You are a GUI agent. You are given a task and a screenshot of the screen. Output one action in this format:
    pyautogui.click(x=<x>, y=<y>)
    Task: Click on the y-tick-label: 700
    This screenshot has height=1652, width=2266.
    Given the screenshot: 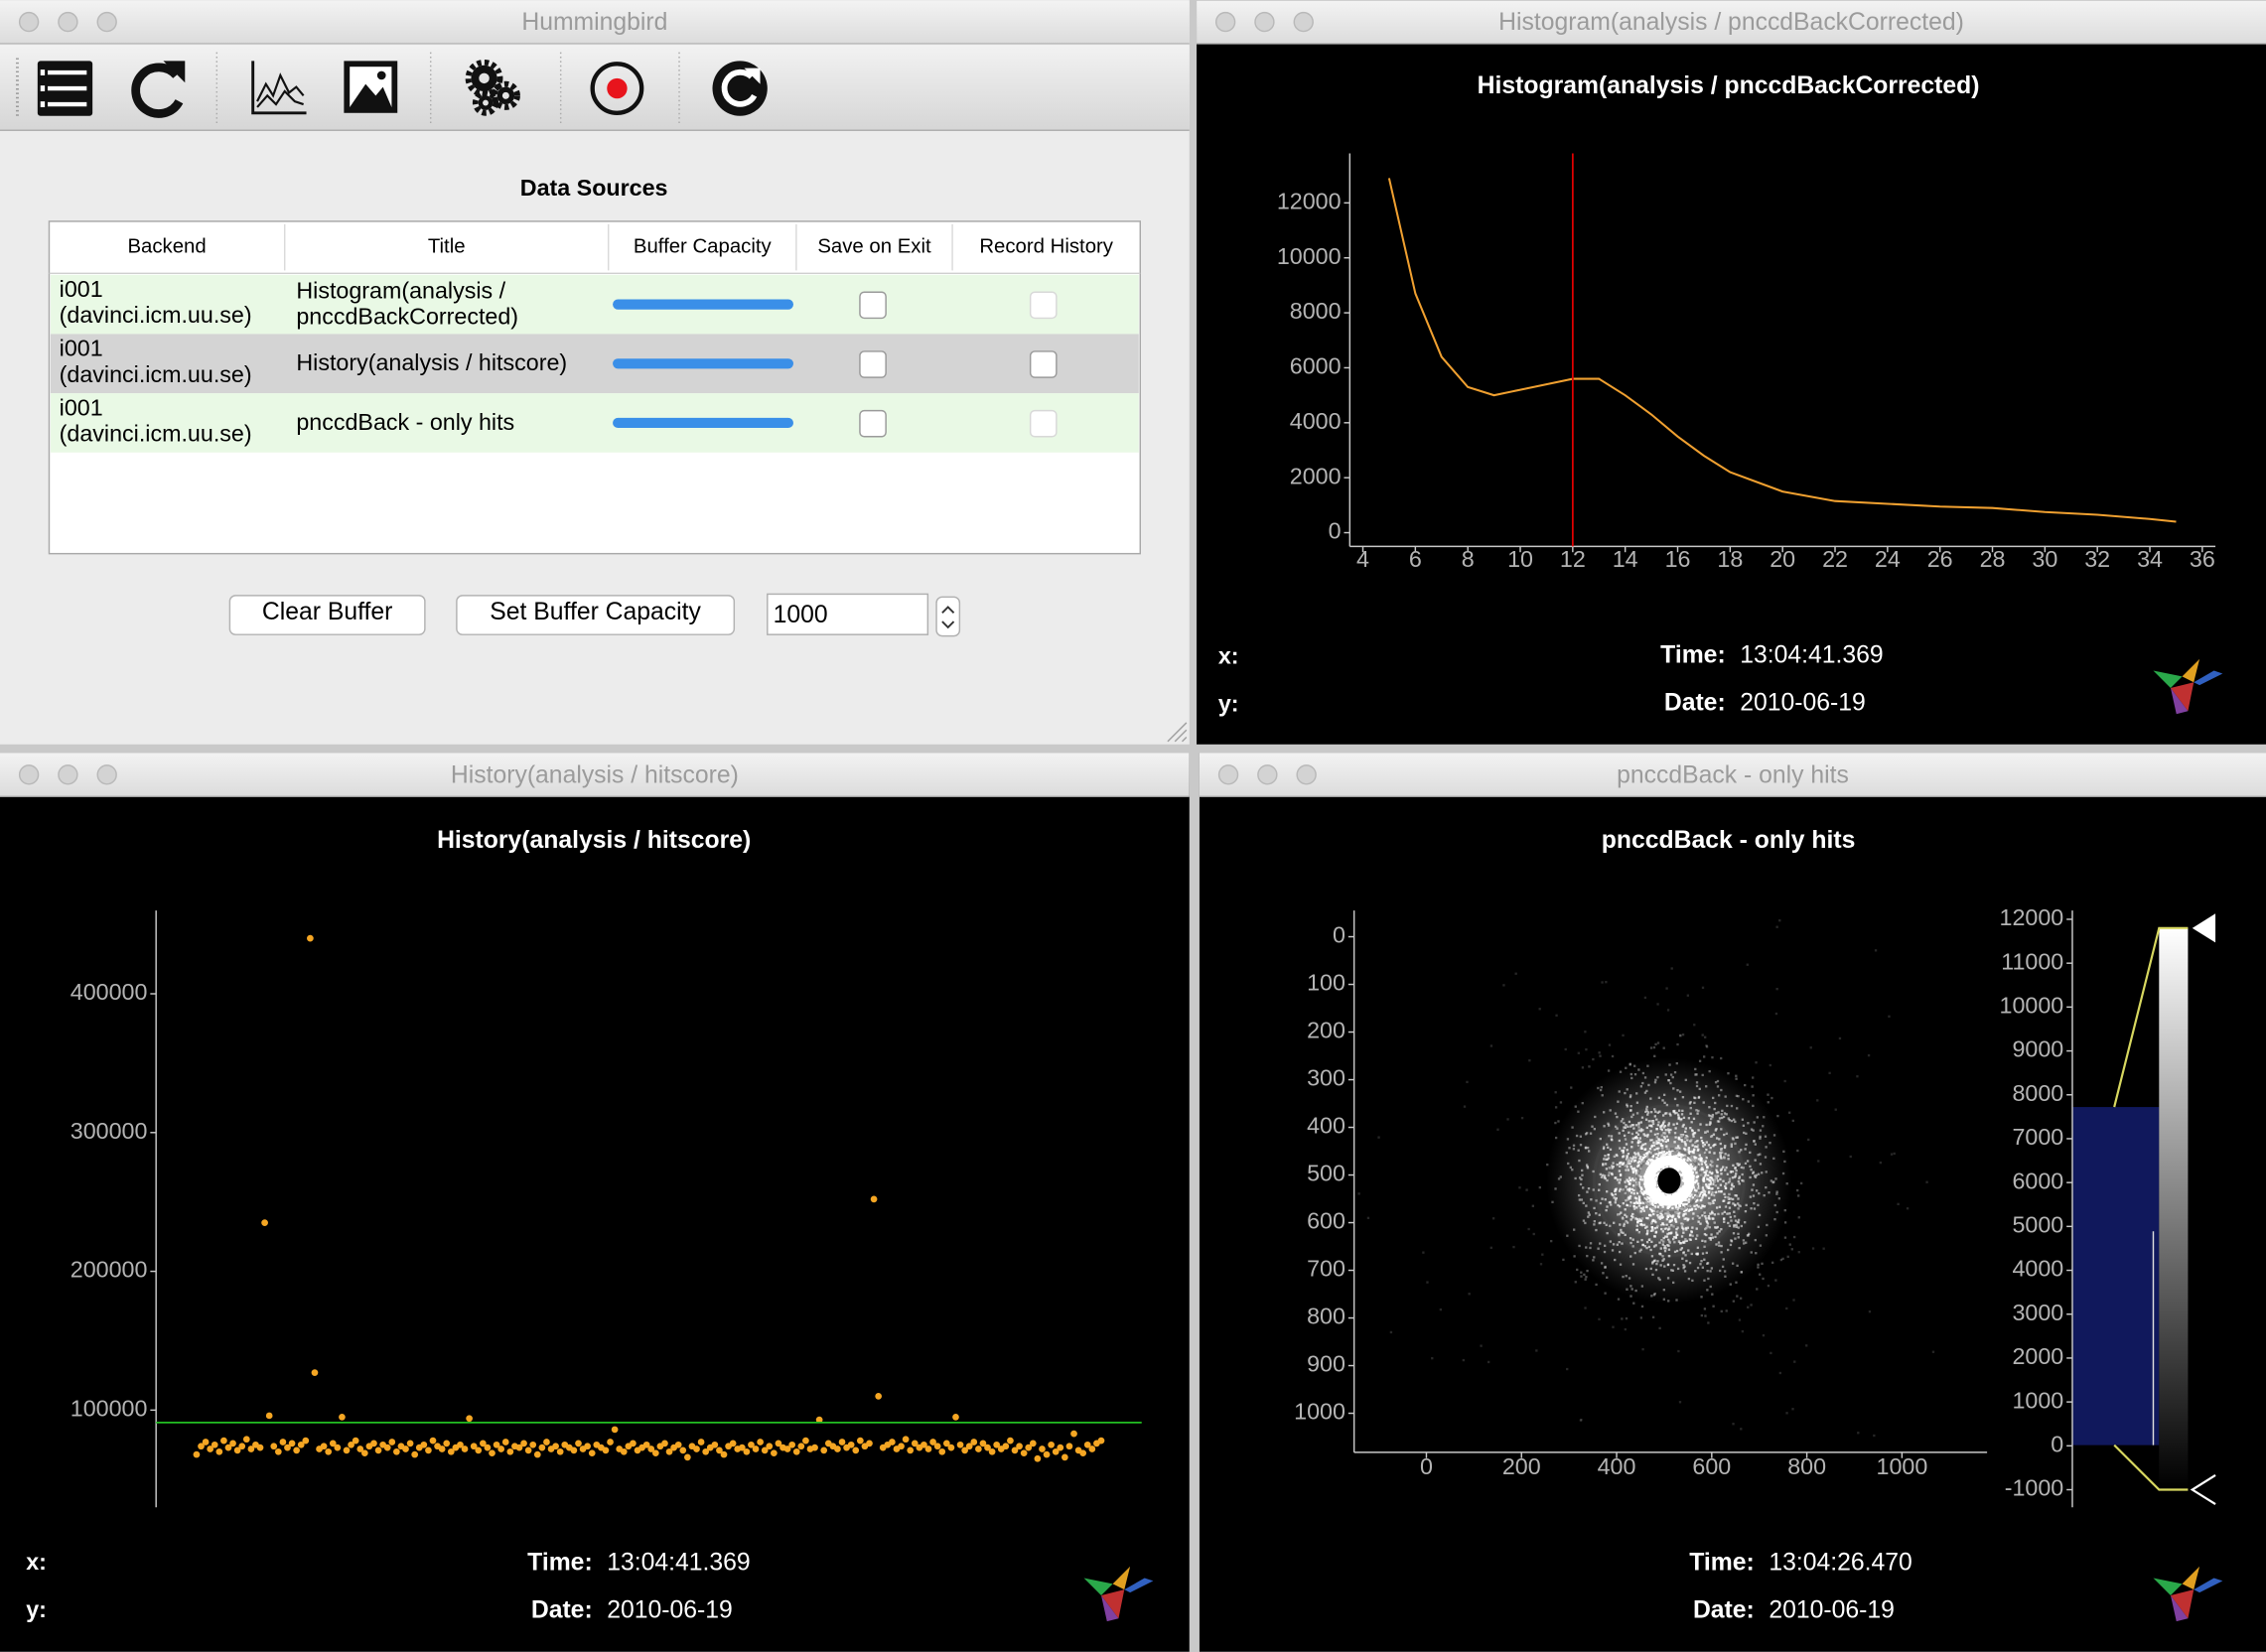 What is the action you would take?
    pyautogui.click(x=1326, y=1269)
    